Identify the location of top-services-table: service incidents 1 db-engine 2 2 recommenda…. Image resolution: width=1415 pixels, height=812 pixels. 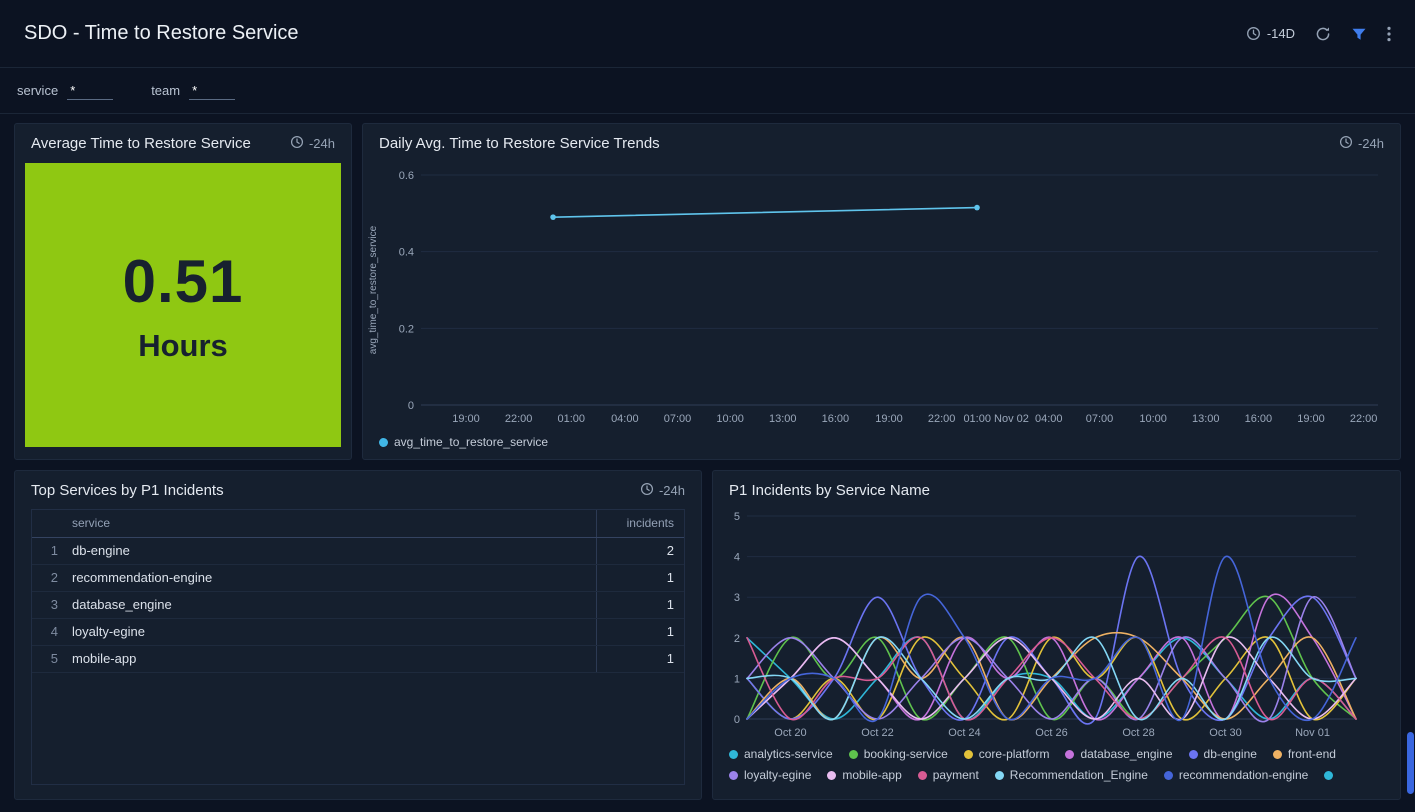
(358, 591).